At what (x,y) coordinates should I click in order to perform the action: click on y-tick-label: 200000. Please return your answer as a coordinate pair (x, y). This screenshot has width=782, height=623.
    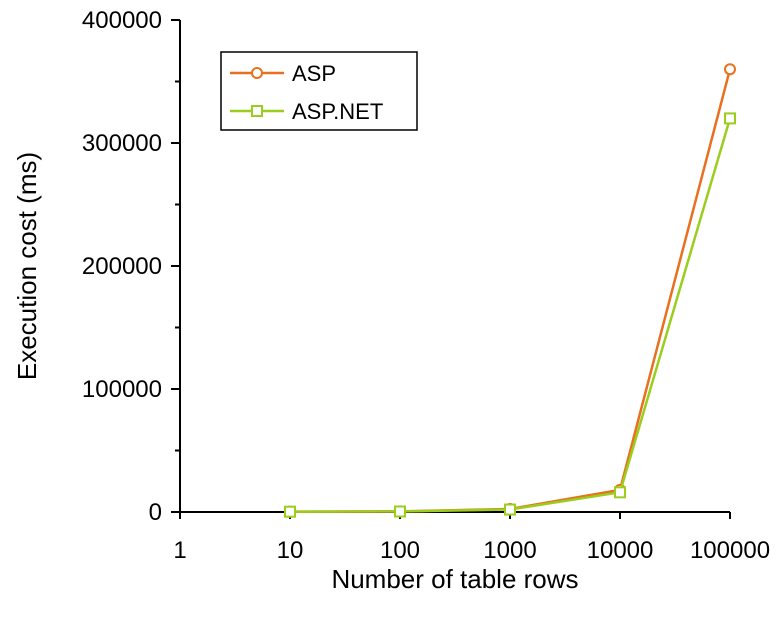
    Looking at the image, I should click on (122, 266).